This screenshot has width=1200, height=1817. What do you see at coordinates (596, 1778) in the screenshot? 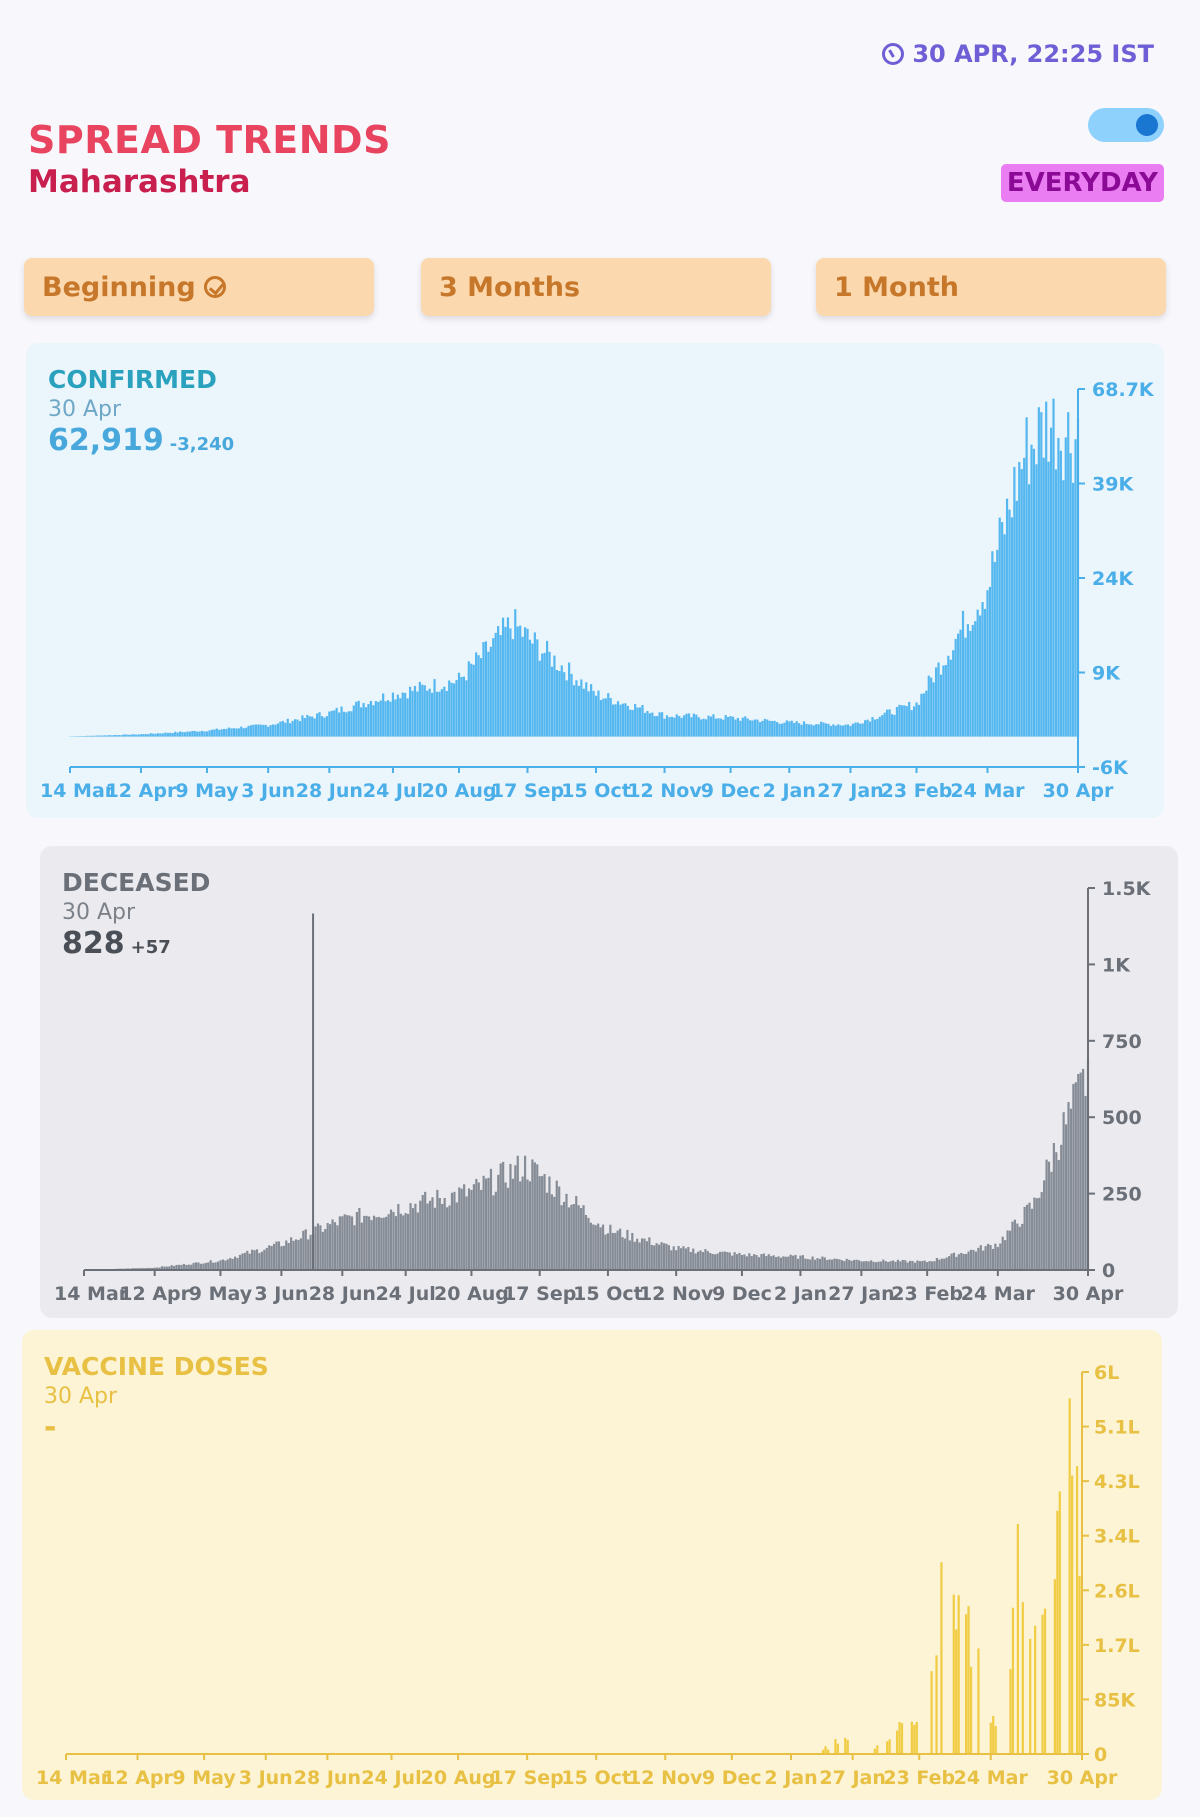
I see `x-tick-label: 15 Oct` at bounding box center [596, 1778].